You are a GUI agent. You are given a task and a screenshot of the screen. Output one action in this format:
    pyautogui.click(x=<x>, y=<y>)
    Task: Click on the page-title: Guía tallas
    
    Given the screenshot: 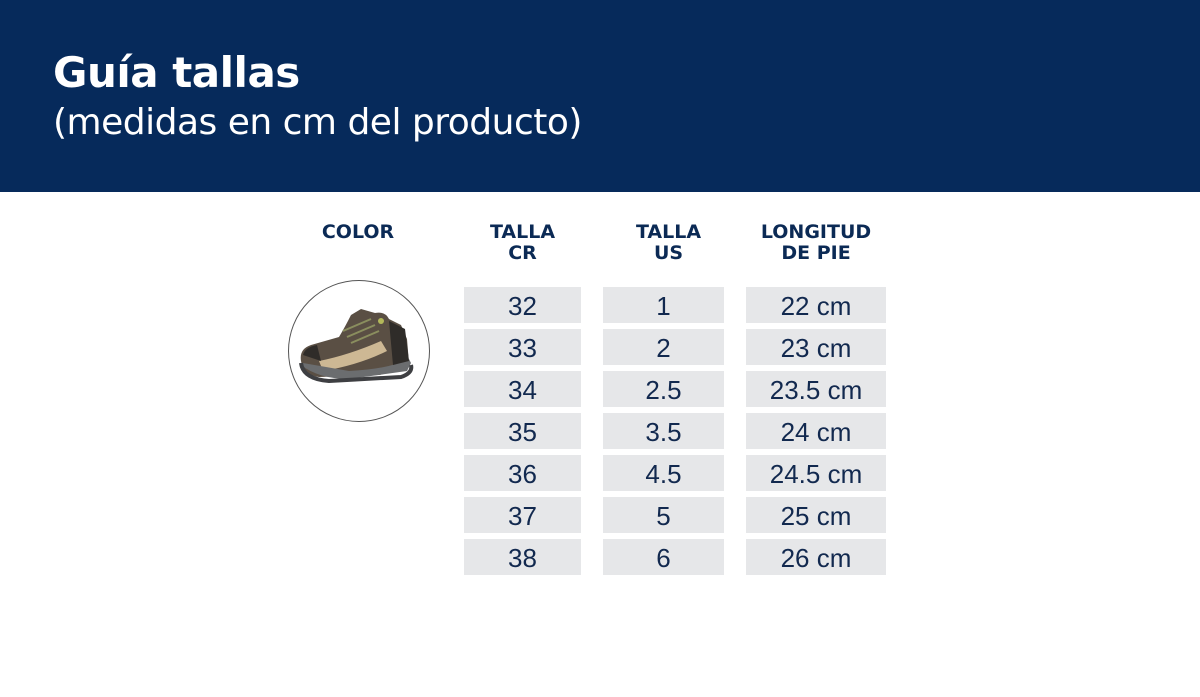 What is the action you would take?
    pyautogui.click(x=176, y=72)
    